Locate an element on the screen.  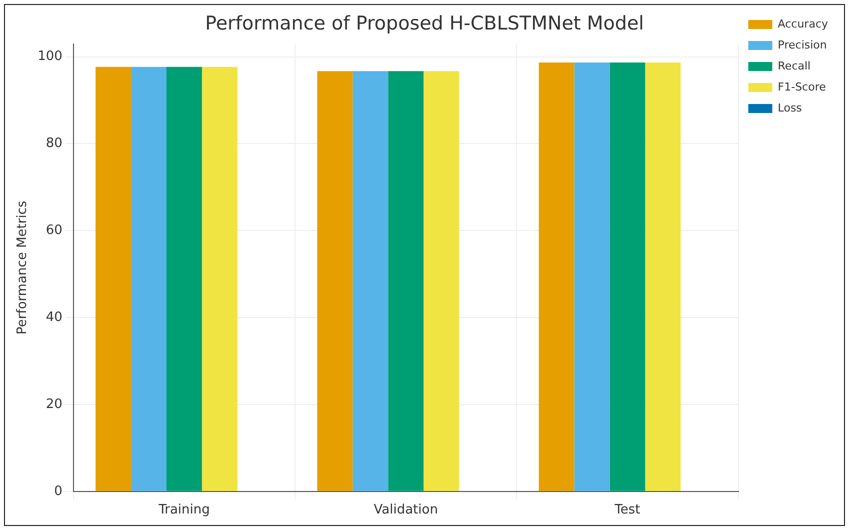
x-tick-label: Test is located at coordinates (627, 510).